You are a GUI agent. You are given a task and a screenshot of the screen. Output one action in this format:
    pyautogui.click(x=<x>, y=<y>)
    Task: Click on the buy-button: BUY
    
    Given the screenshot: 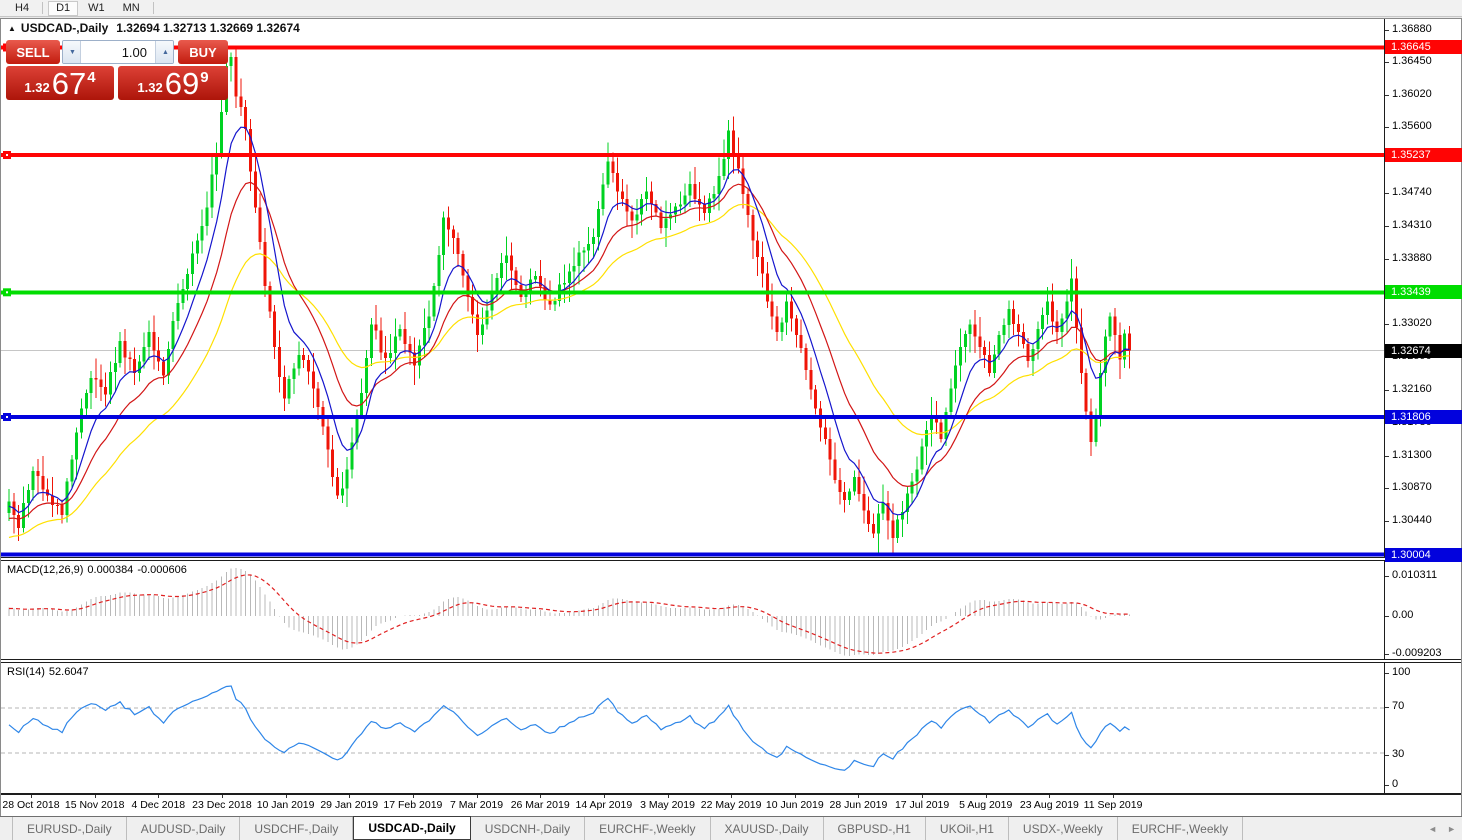 What is the action you would take?
    pyautogui.click(x=203, y=52)
    